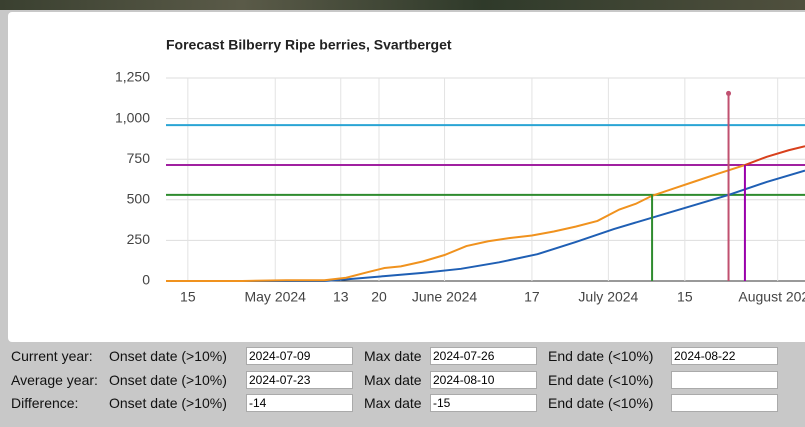 The width and height of the screenshot is (805, 427). Describe the element at coordinates (299, 403) in the screenshot. I see `field-input: -14` at that location.